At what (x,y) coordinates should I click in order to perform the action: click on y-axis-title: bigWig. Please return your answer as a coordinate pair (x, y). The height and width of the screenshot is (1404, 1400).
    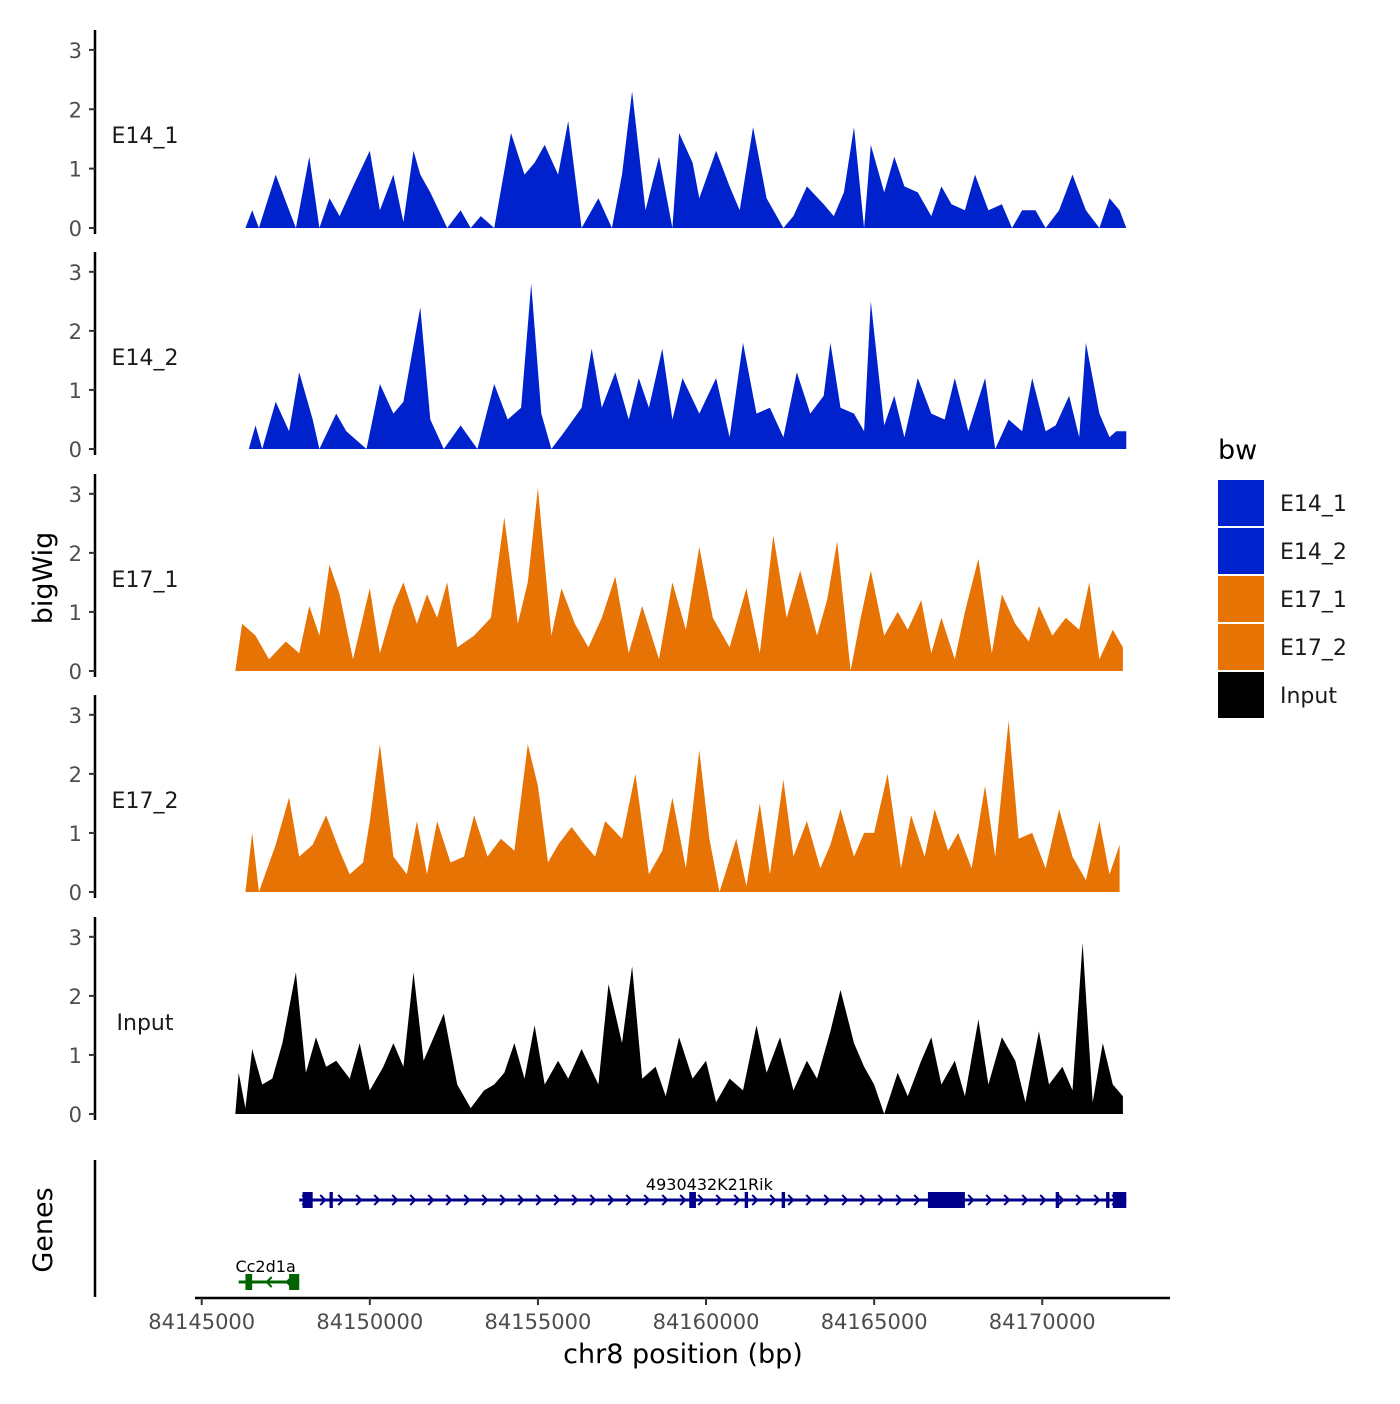
    Looking at the image, I should click on (43, 578).